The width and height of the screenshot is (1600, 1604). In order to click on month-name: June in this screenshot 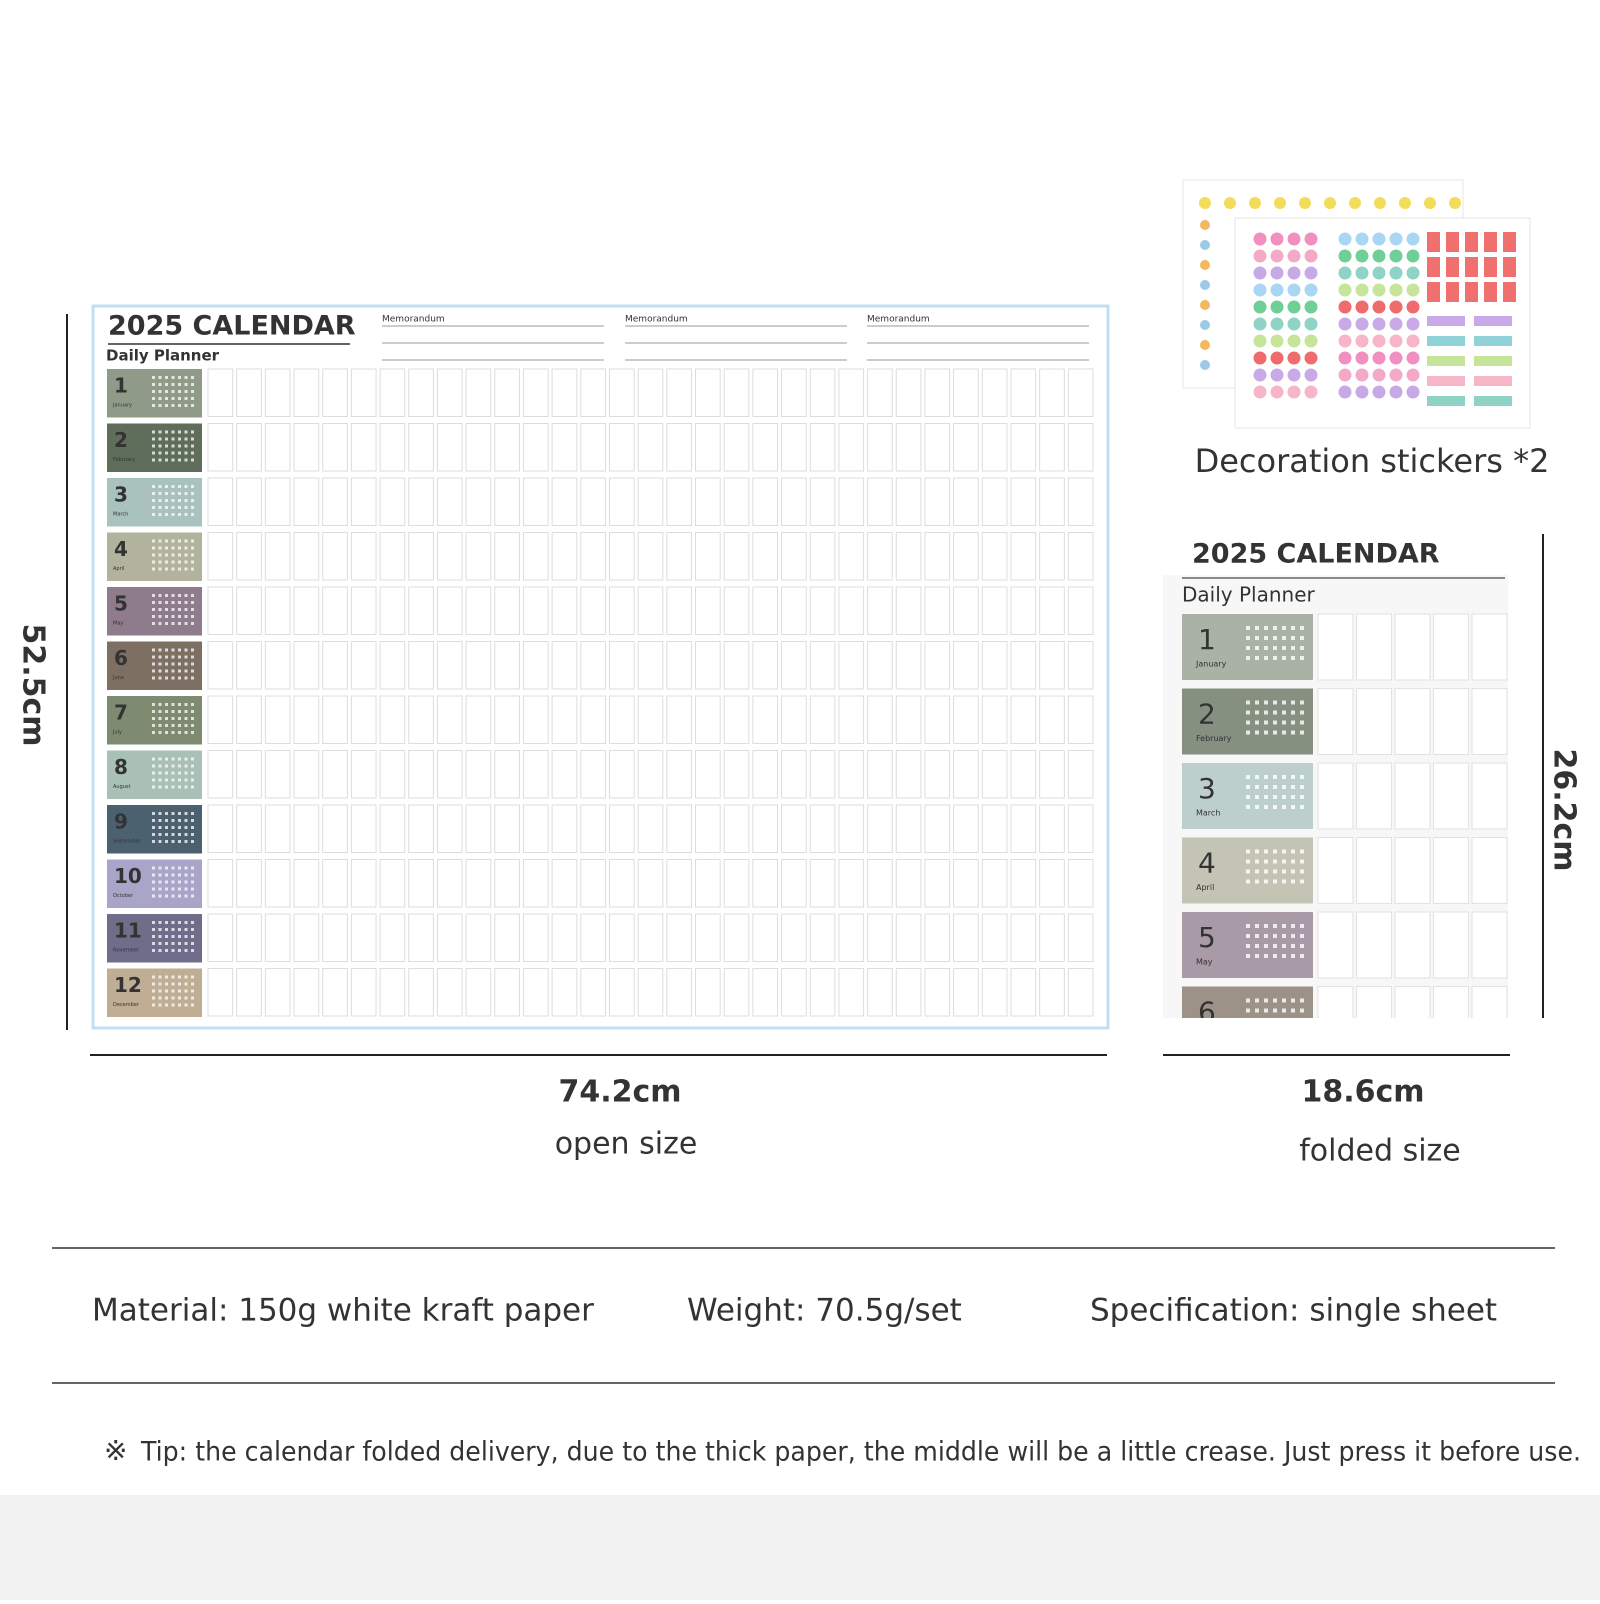, I will do `click(118, 678)`.